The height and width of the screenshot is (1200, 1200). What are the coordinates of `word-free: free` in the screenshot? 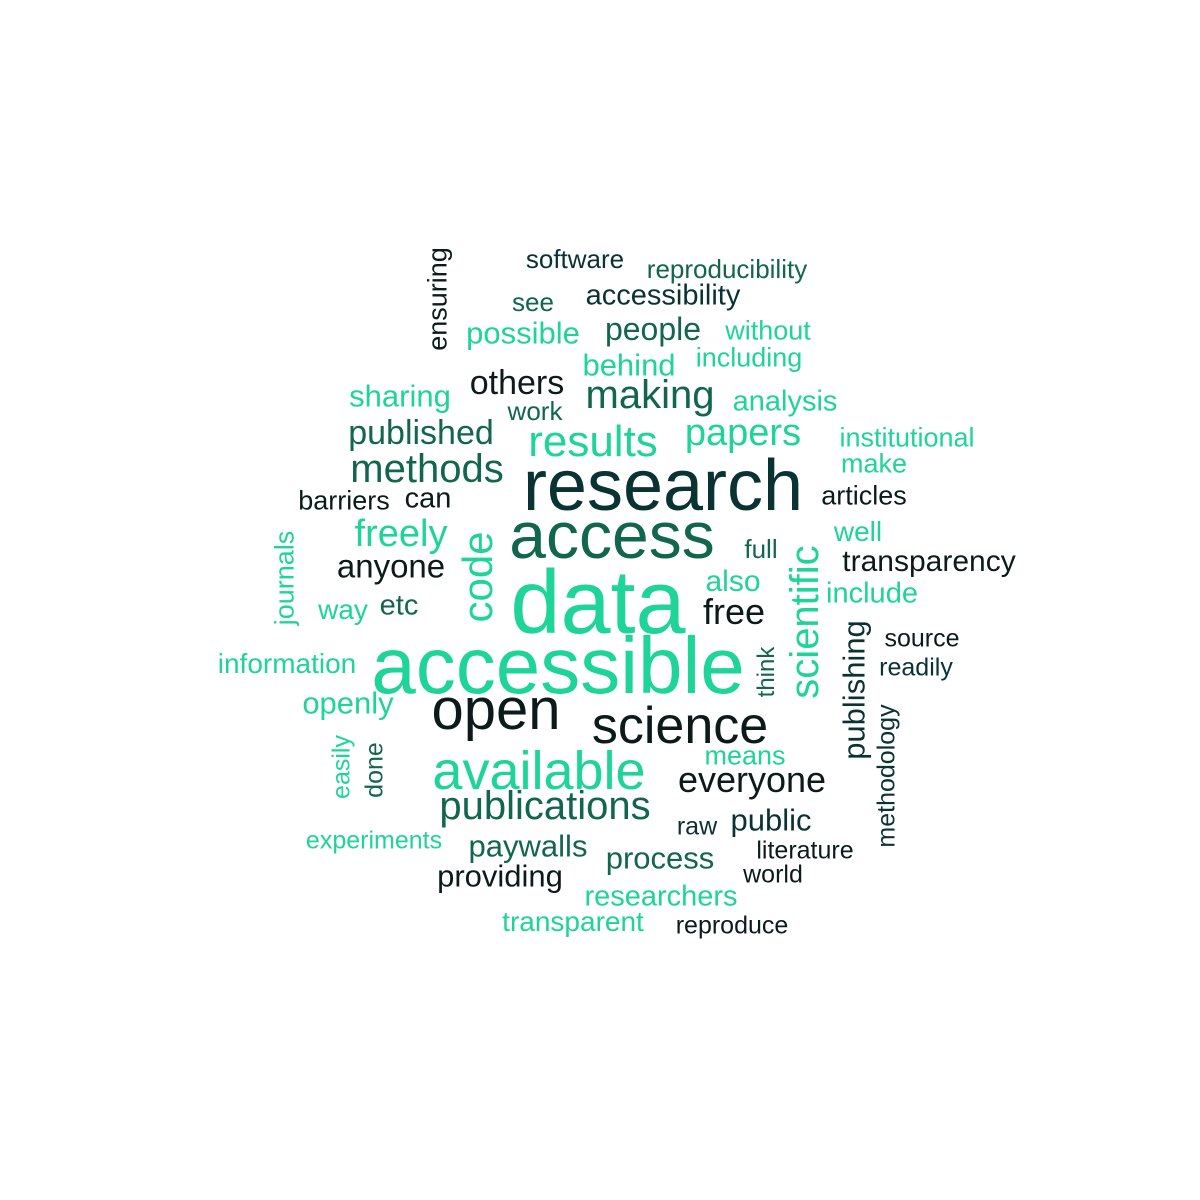 It's located at (734, 611).